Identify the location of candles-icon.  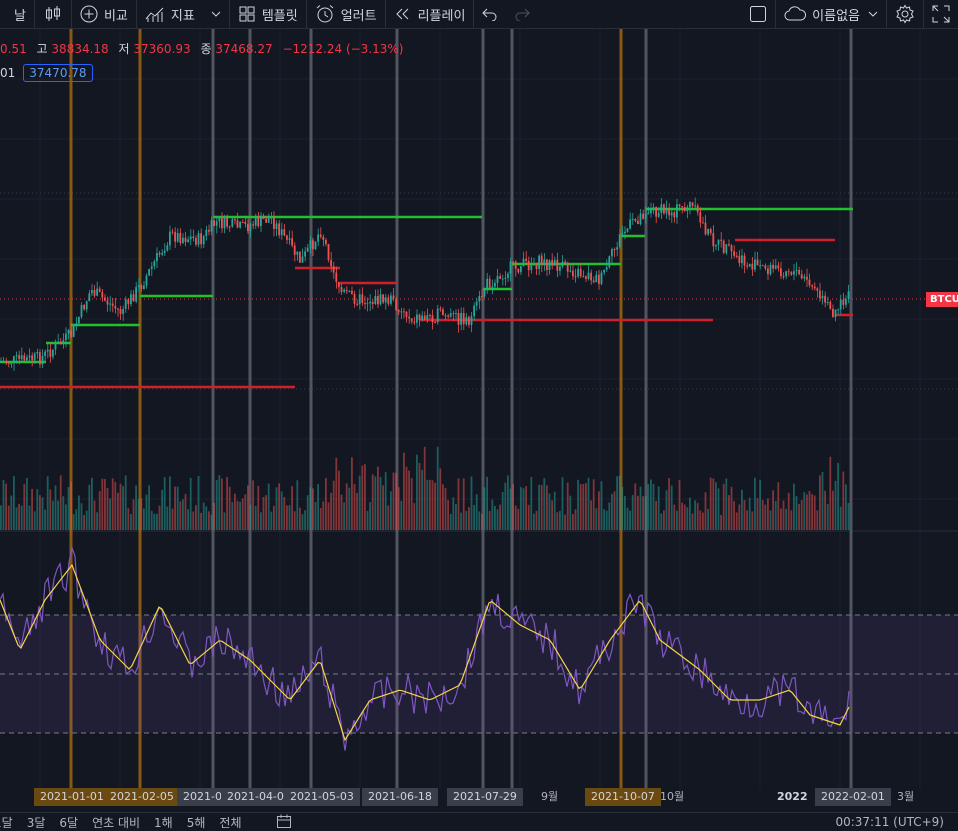
(53, 14).